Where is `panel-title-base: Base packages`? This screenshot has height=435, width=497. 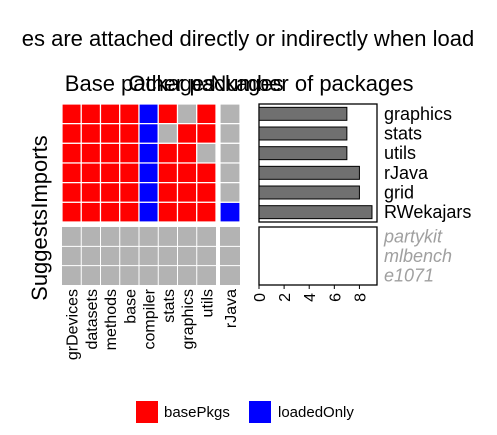
panel-title-base: Base packages is located at coordinates (140, 83).